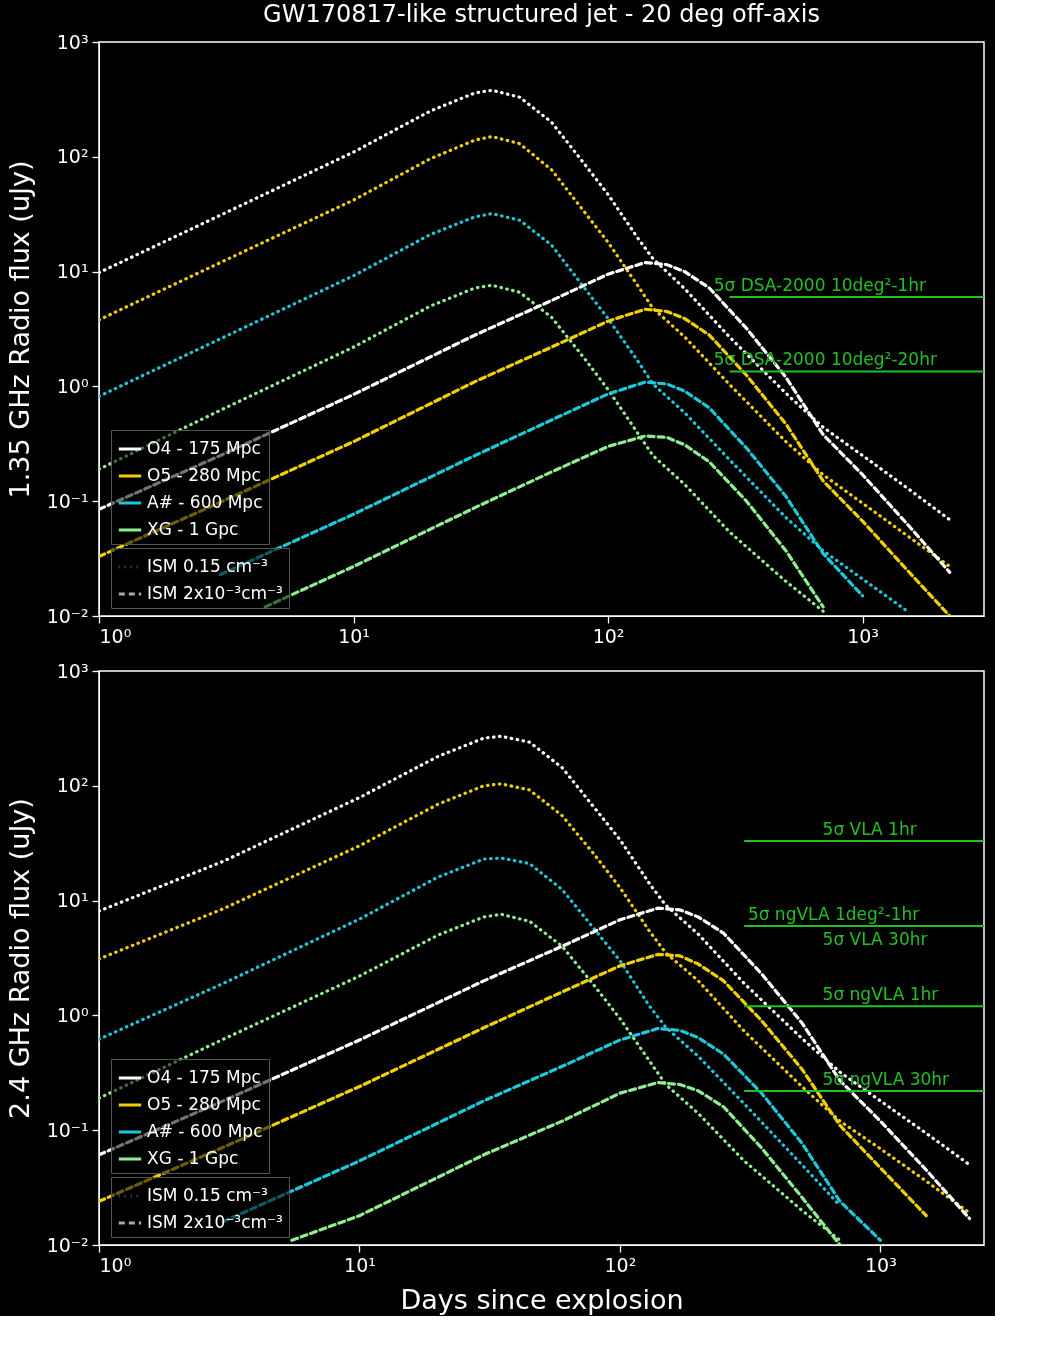 The width and height of the screenshot is (1061, 1357). Describe the element at coordinates (19, 958) in the screenshot. I see `y-axis-title: 2.4 GHz Radio flux (uJy)` at that location.